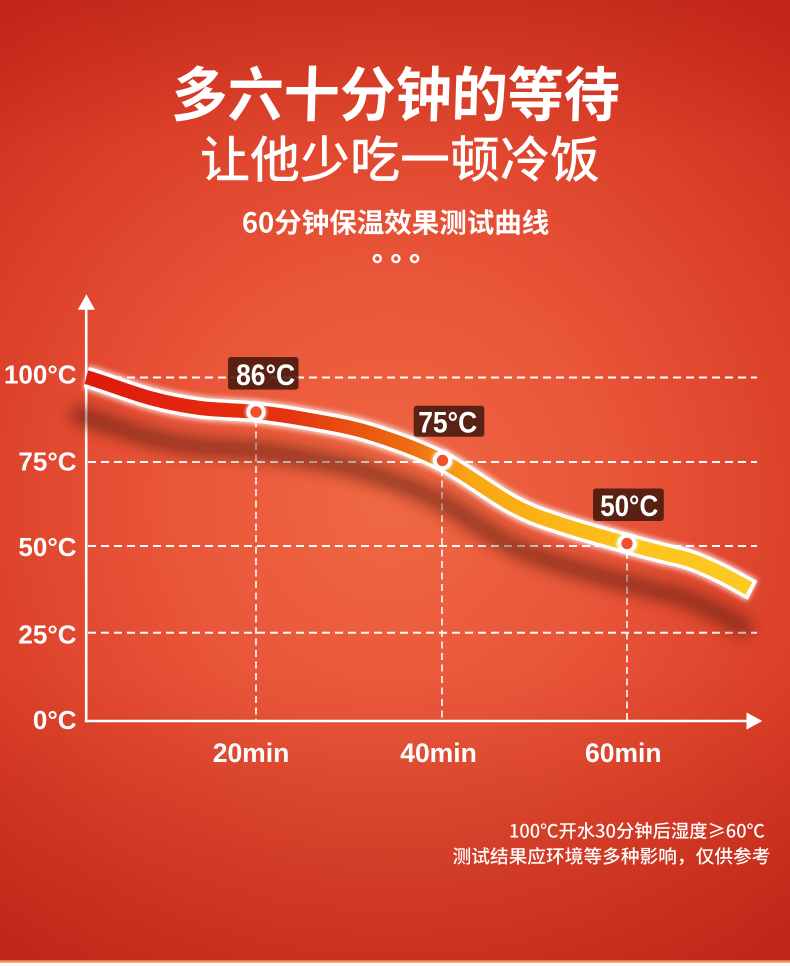 The width and height of the screenshot is (790, 966). I want to click on svg-text: 25°C, so click(47, 634).